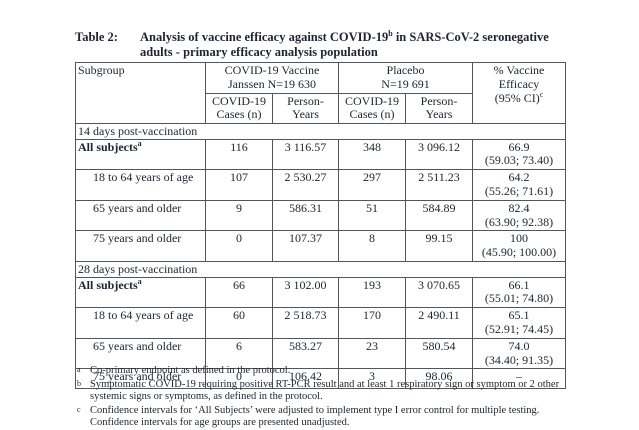 This screenshot has width=639, height=430. I want to click on placebo-person-years-cell: 584.89, so click(439, 215).